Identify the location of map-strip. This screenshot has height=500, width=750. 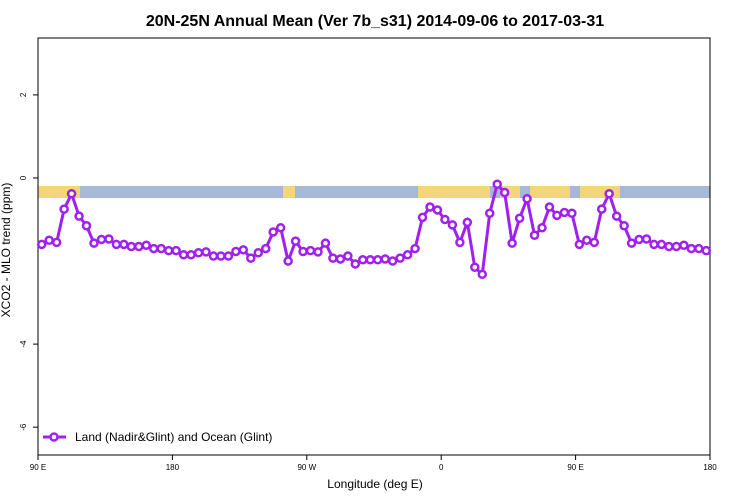
(374, 192).